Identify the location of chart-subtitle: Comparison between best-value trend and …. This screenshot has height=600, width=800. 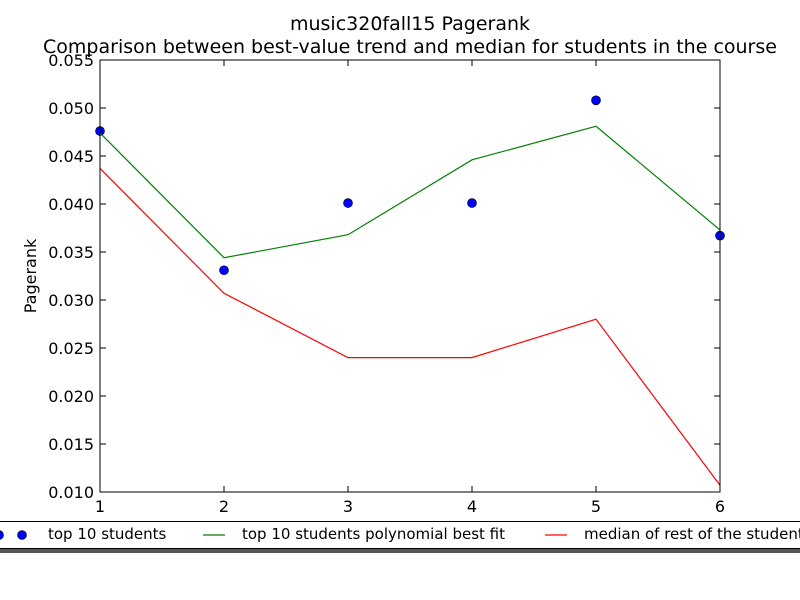
(410, 47).